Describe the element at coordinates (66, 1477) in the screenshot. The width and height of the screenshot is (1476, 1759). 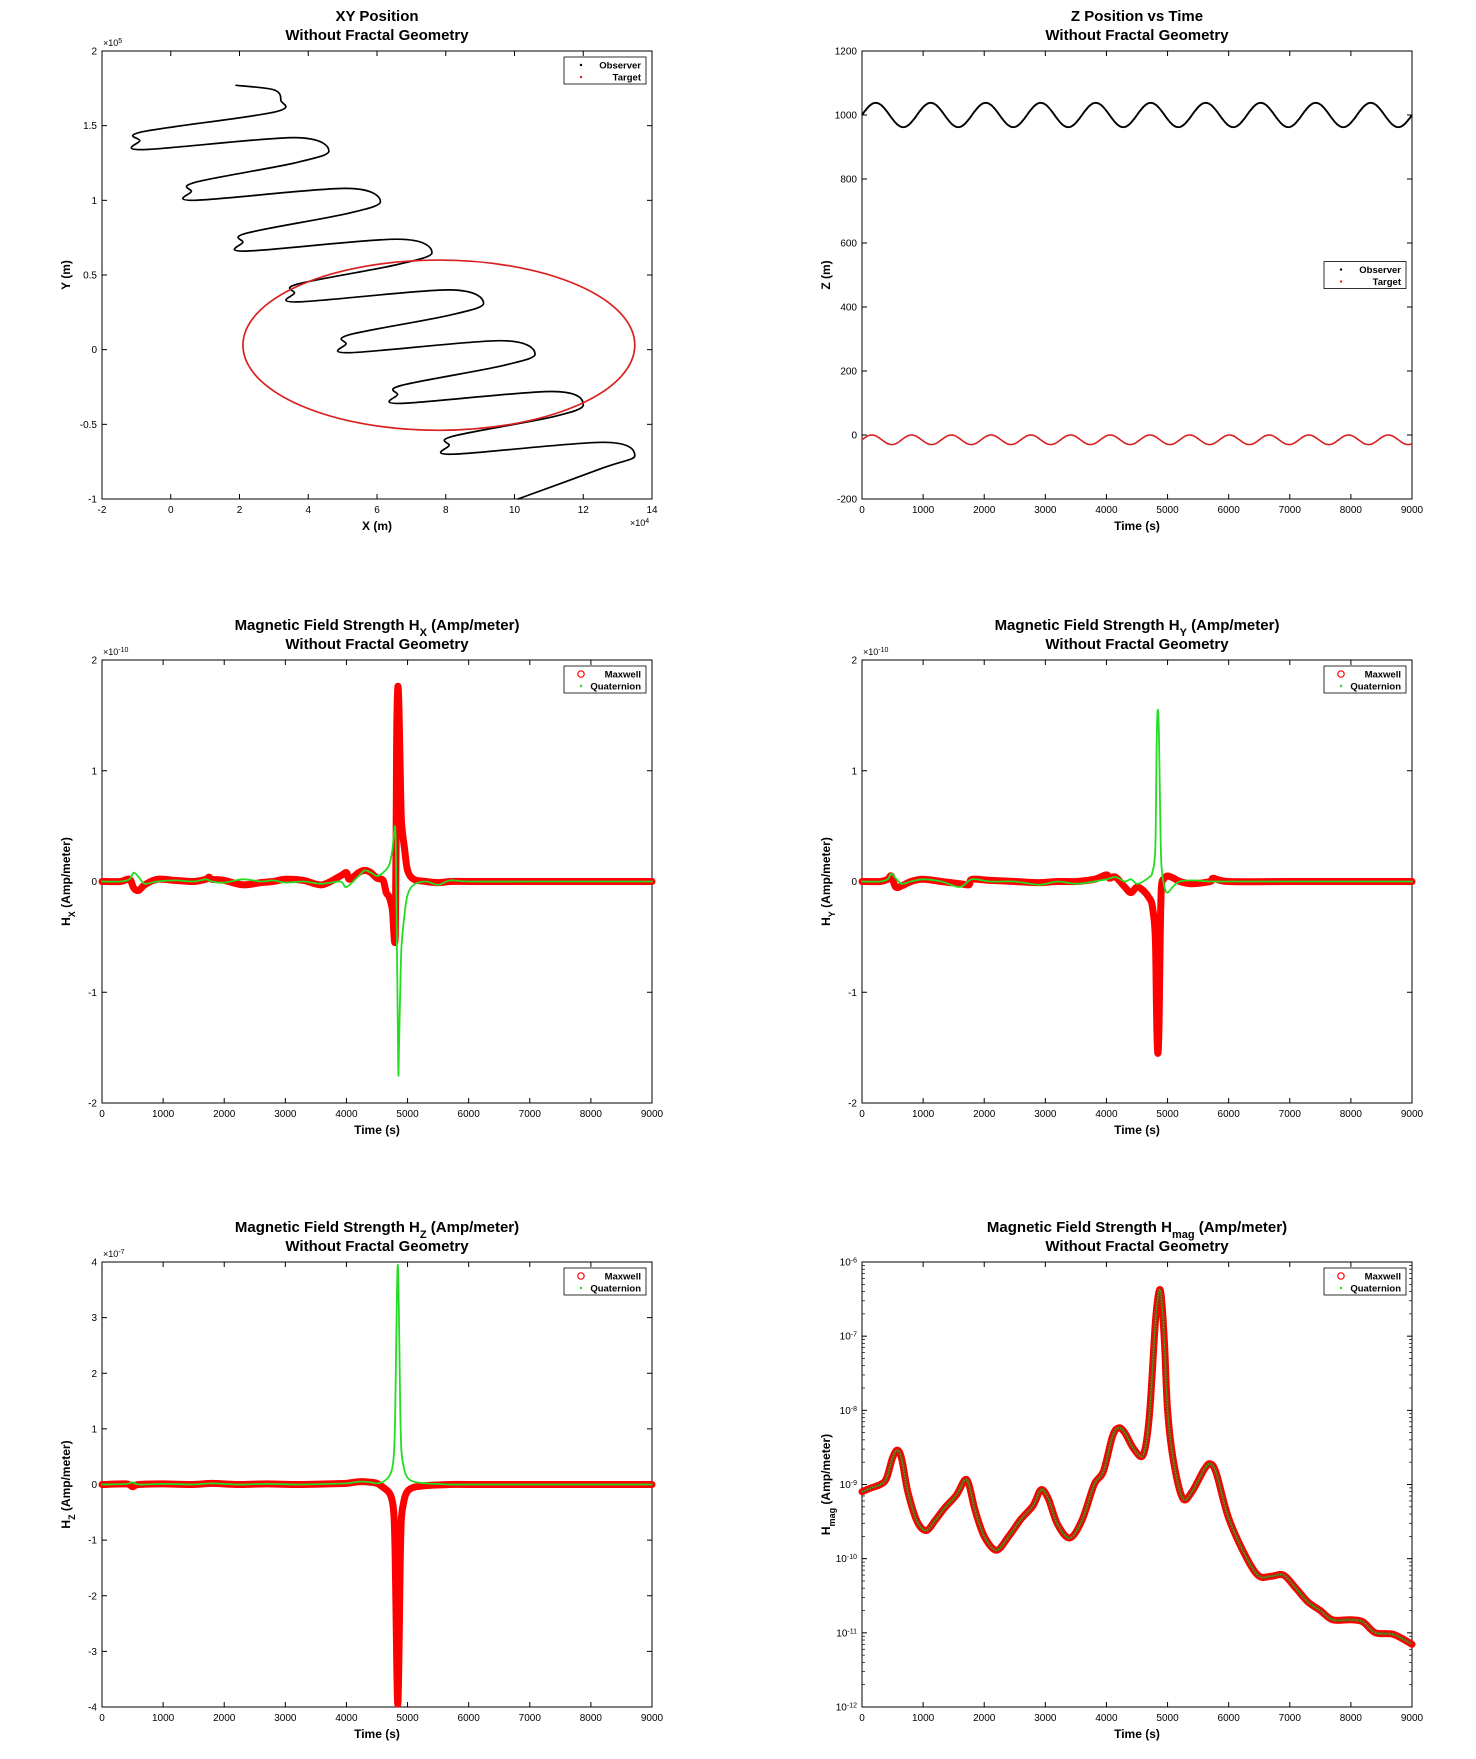
I see `hz-y-axis-label-unit: (Amp/meter)` at that location.